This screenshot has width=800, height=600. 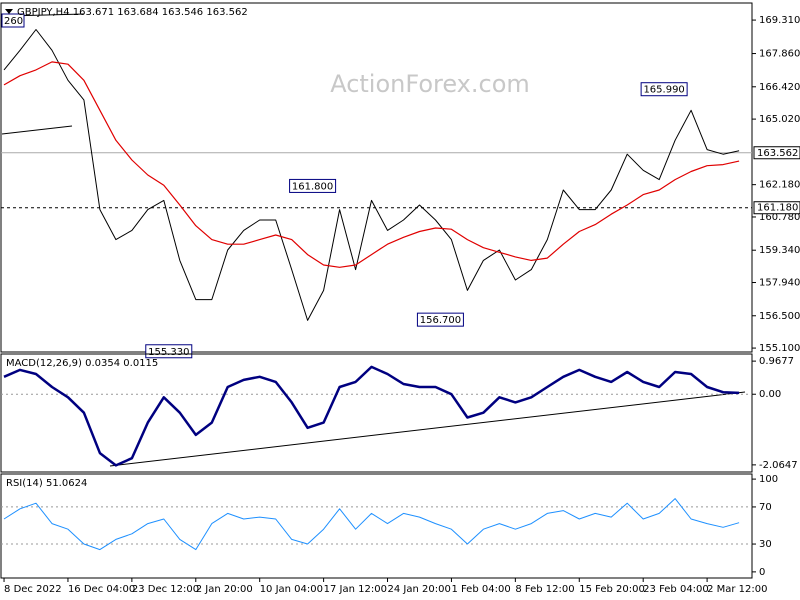 What do you see at coordinates (427, 429) in the screenshot?
I see `trend-line` at bounding box center [427, 429].